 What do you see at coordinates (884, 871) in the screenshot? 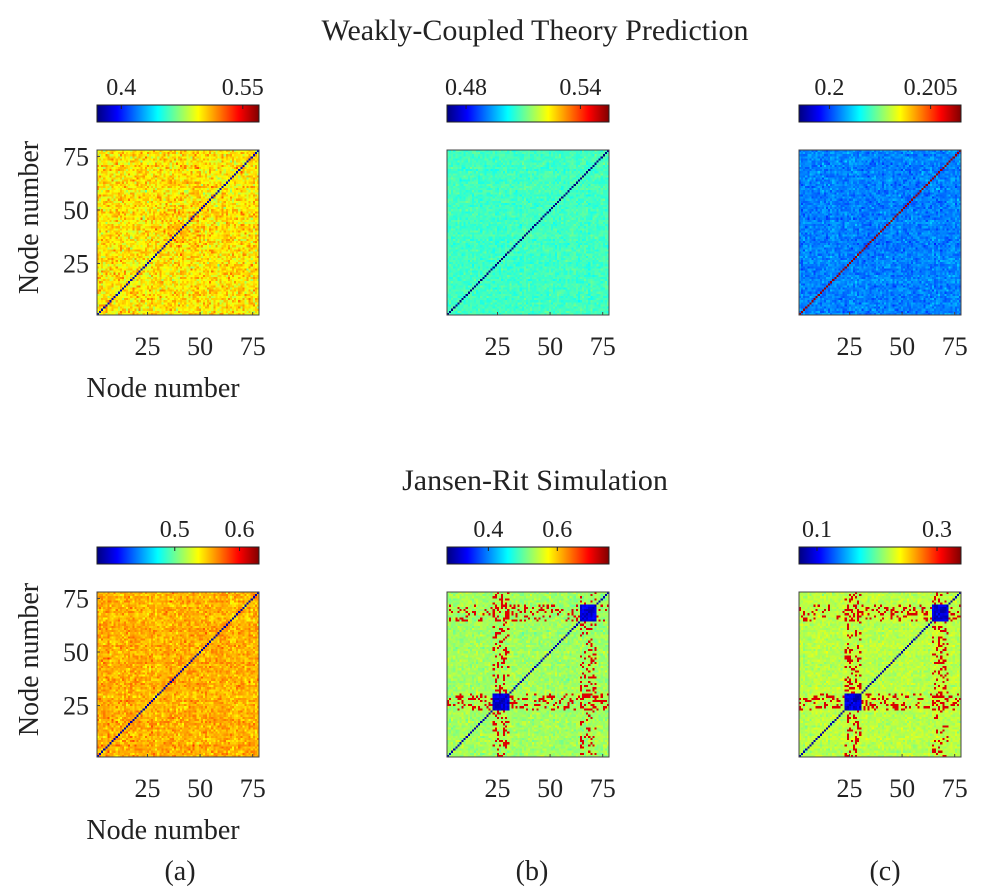
I see `panel-label-c: (c)` at bounding box center [884, 871].